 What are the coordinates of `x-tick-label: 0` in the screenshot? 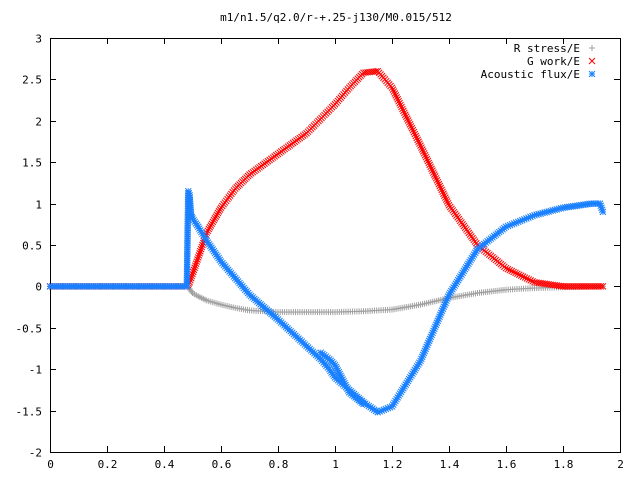 It's located at (50, 464).